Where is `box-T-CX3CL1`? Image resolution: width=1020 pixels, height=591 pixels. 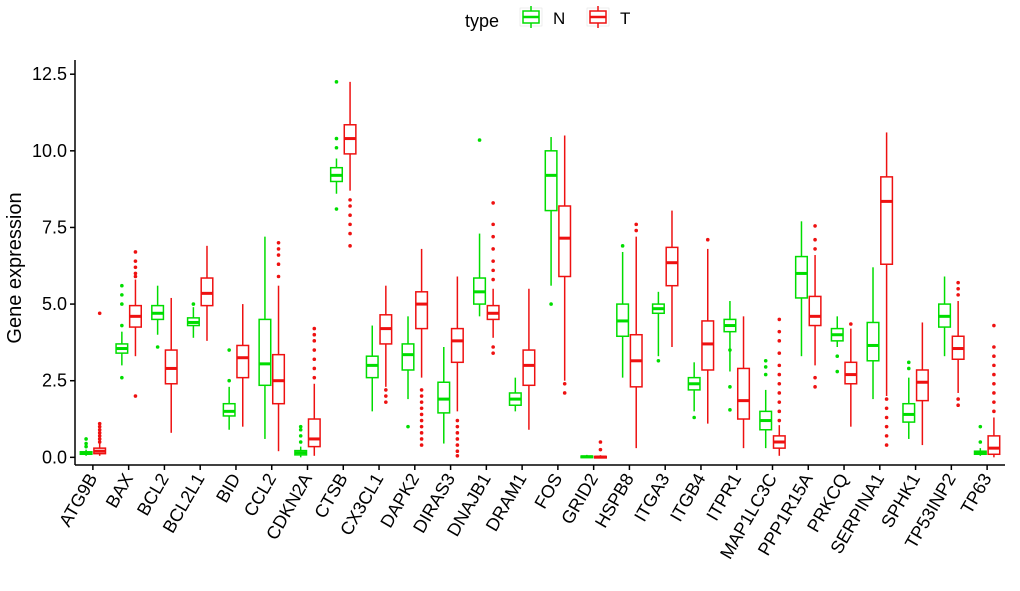 box-T-CX3CL1 is located at coordinates (386, 344).